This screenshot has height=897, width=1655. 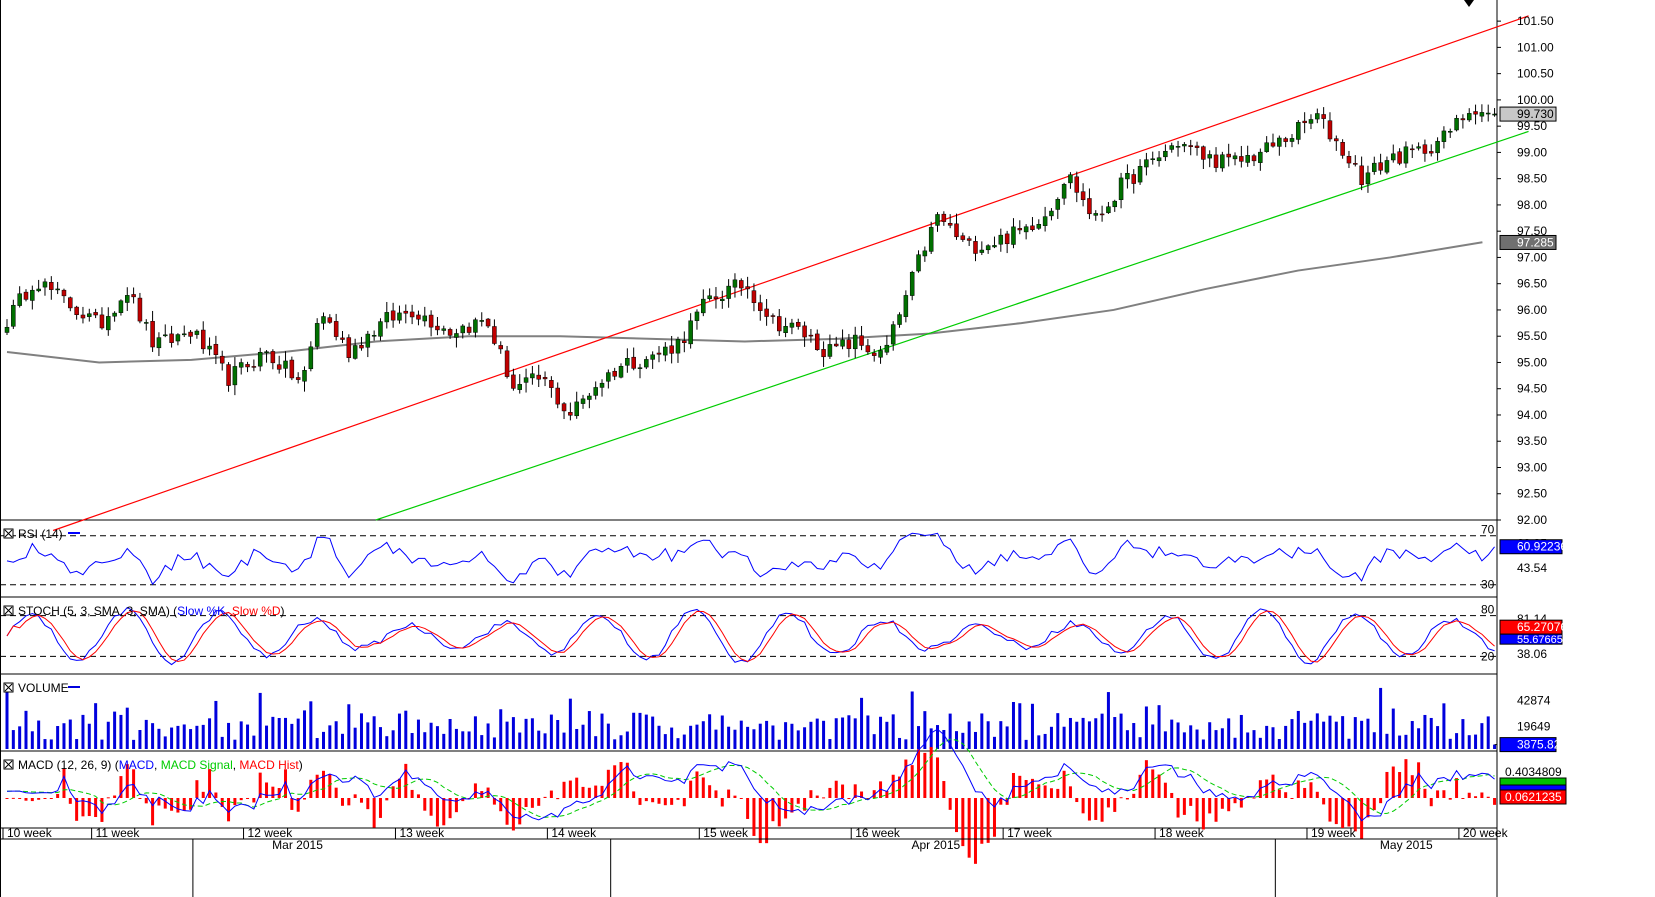 I want to click on week-label: 15 week, so click(x=726, y=833).